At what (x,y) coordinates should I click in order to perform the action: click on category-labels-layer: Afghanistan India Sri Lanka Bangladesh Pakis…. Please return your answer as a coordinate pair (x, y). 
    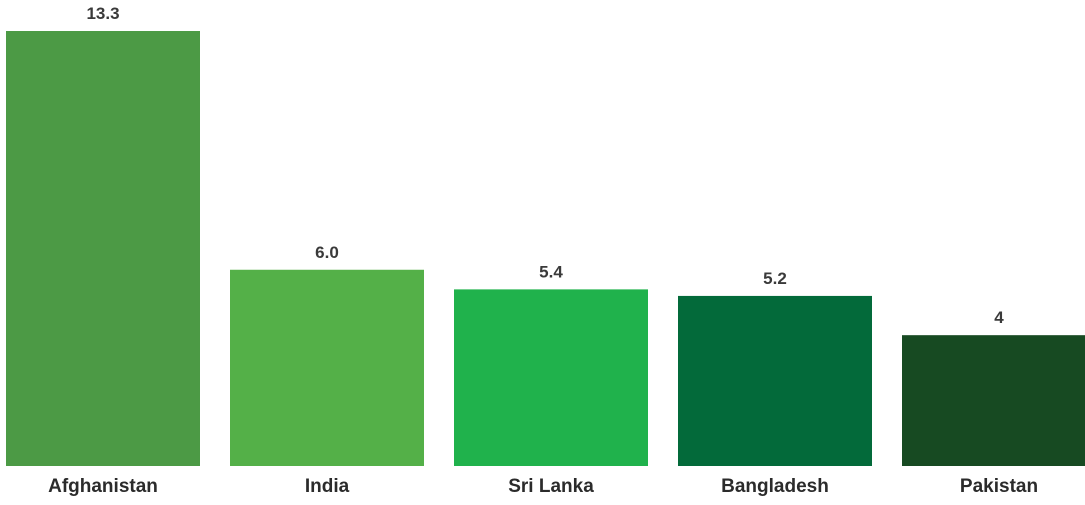
    Looking at the image, I should click on (543, 486).